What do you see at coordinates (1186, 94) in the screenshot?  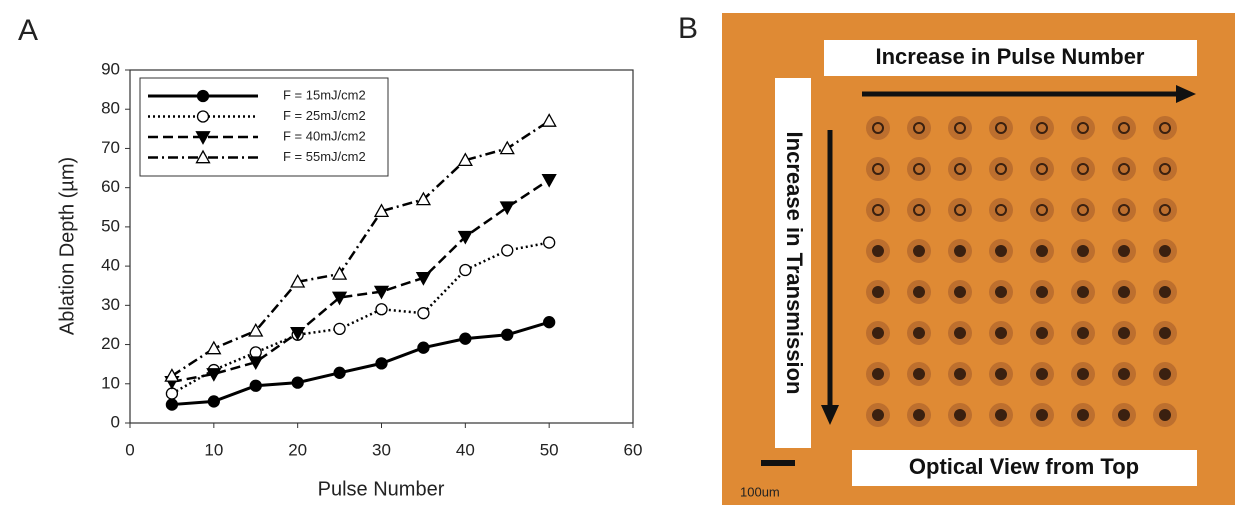 I see `arrow-head` at bounding box center [1186, 94].